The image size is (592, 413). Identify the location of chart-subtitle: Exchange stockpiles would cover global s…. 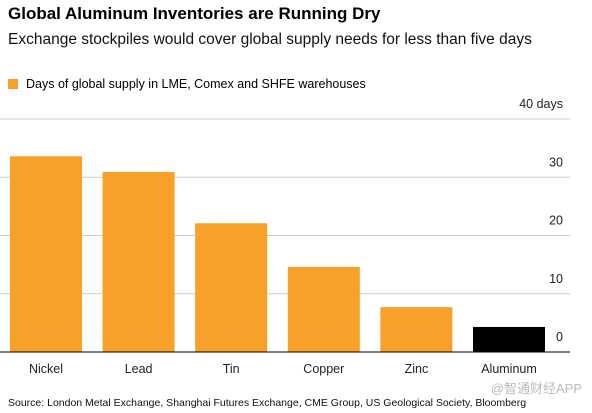
(270, 39).